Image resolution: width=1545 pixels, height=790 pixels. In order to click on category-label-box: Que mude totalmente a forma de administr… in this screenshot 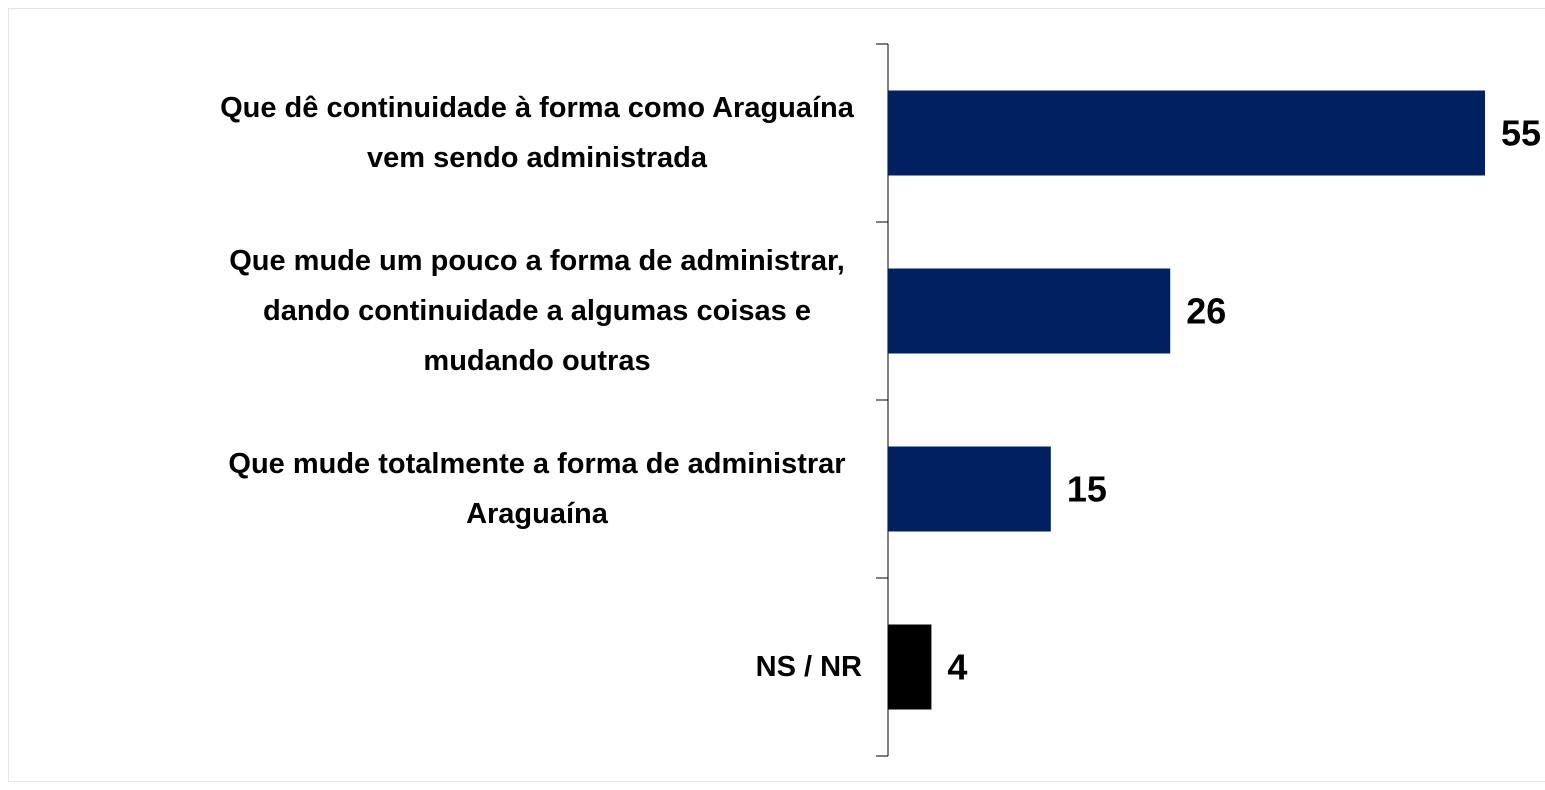, I will do `click(537, 489)`.